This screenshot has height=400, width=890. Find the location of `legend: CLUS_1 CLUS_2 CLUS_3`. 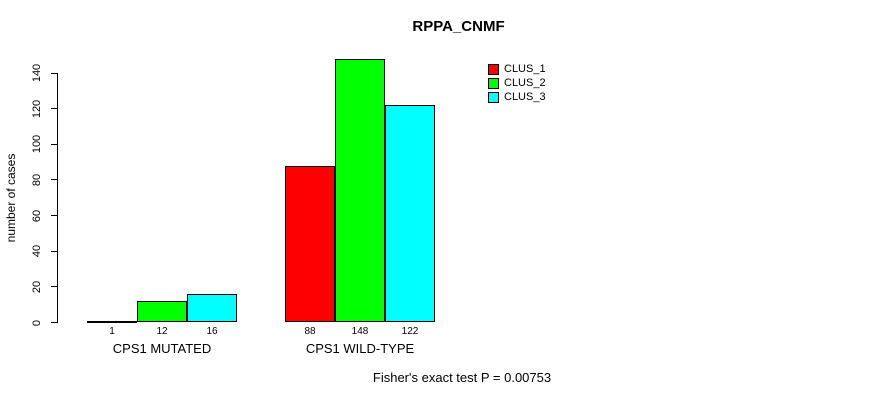

legend: CLUS_1 CLUS_2 CLUS_3 is located at coordinates (517, 84).